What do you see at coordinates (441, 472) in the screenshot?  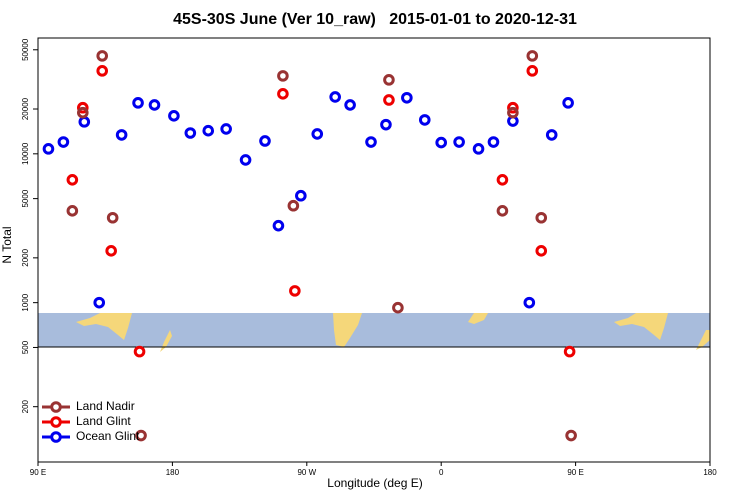 I see `x-tick-label: 0` at bounding box center [441, 472].